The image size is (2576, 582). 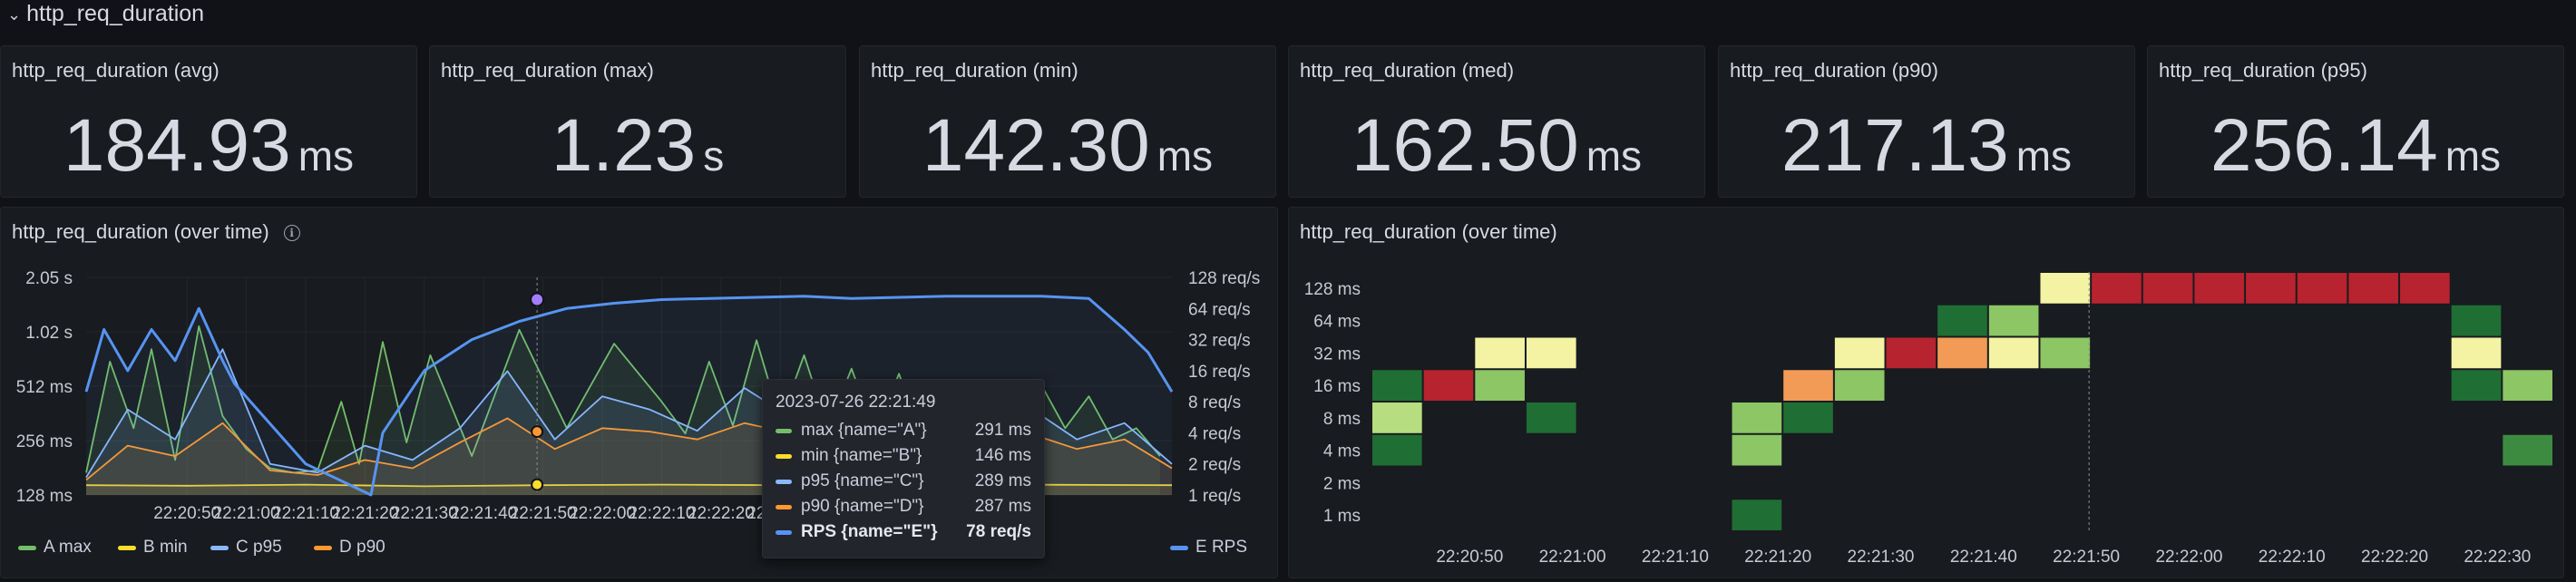 I want to click on stat-value: 256.14 ms, so click(x=2356, y=145).